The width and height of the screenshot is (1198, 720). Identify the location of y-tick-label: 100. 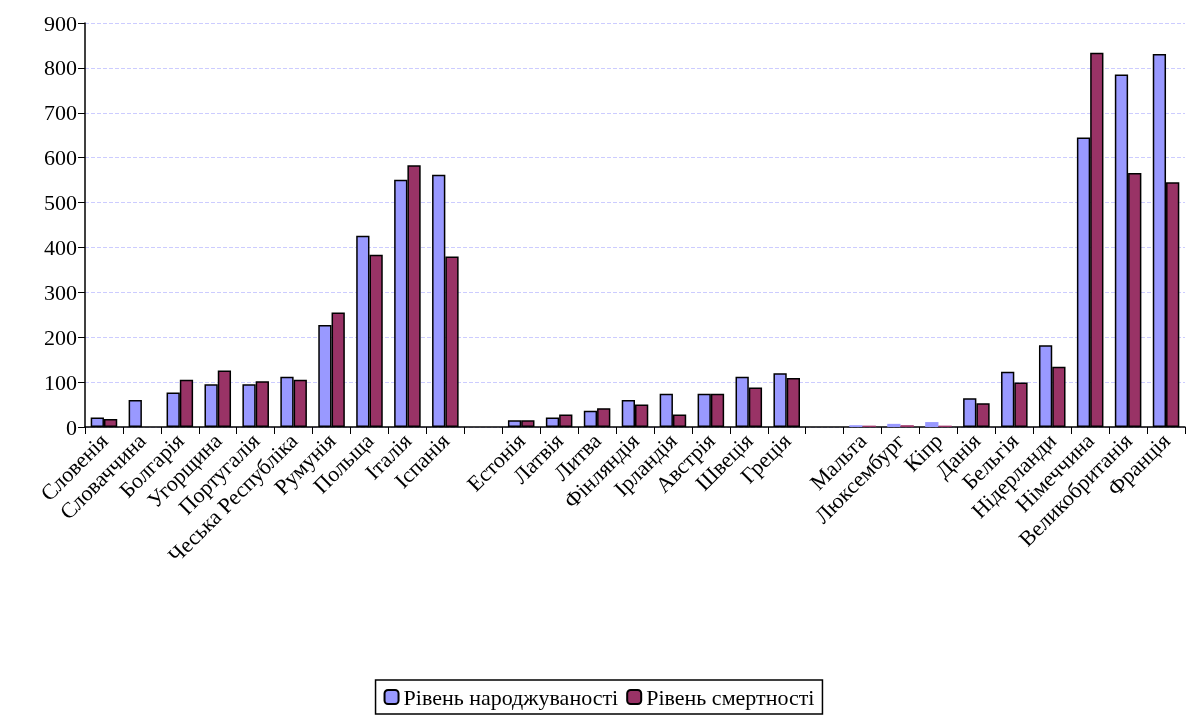
(60, 382).